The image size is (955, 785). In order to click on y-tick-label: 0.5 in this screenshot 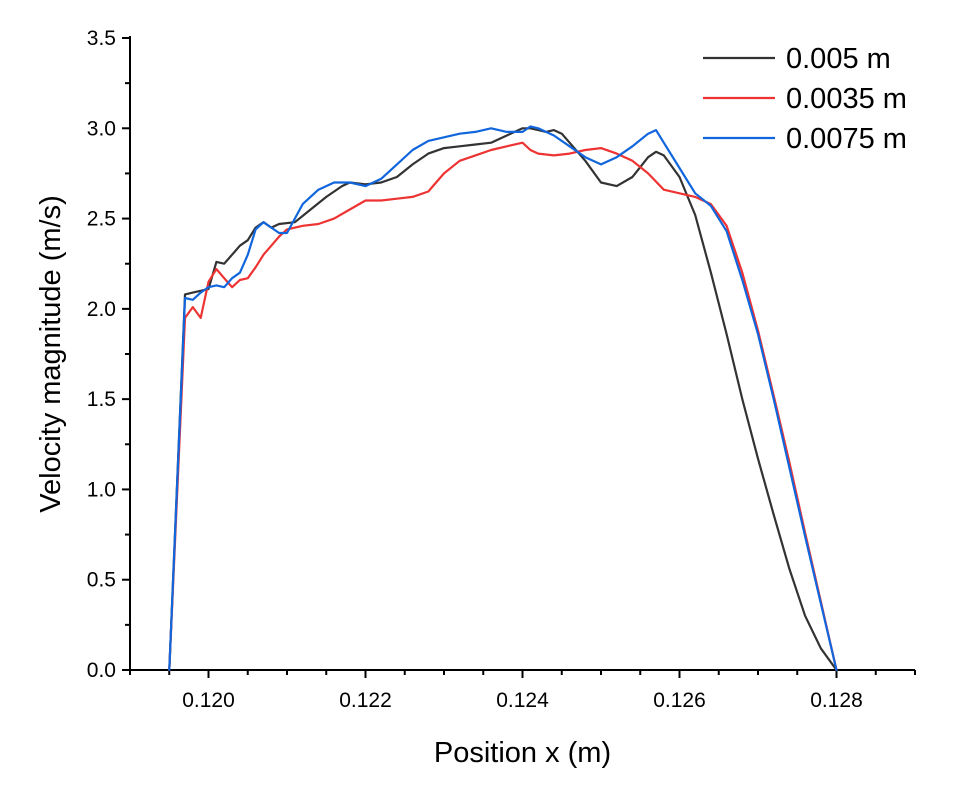, I will do `click(101, 580)`.